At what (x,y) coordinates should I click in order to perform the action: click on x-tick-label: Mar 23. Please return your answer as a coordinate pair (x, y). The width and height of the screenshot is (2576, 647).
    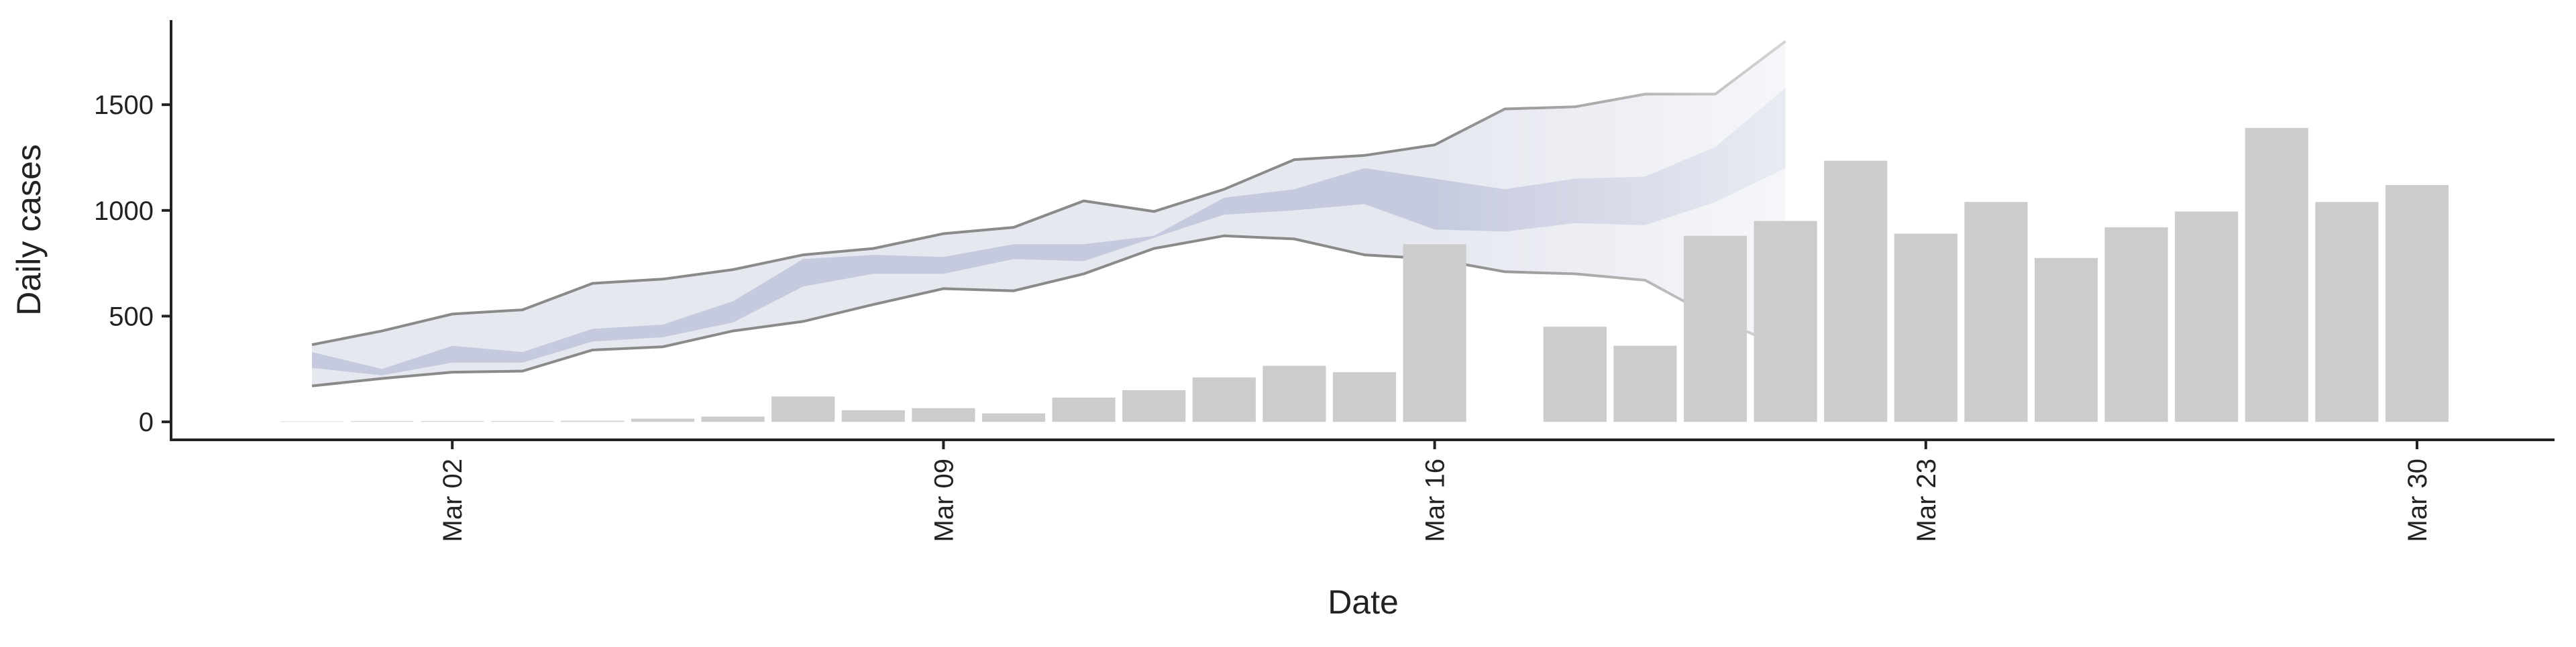
    Looking at the image, I should click on (1926, 501).